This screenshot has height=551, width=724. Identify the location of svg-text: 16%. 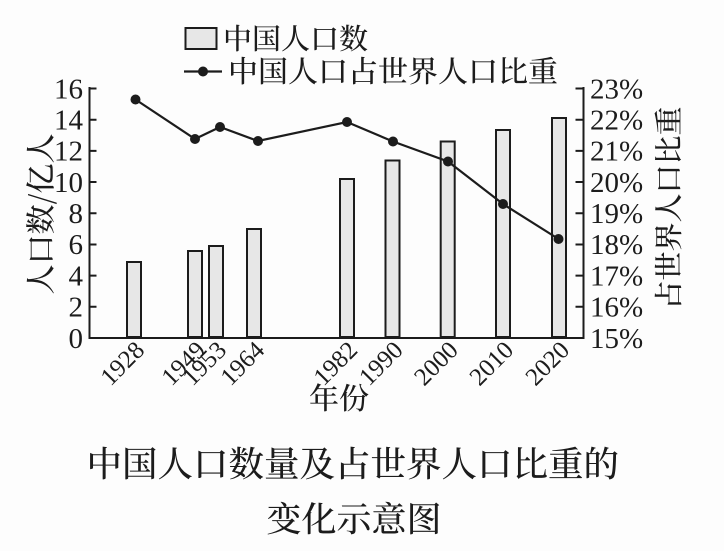
(616, 308).